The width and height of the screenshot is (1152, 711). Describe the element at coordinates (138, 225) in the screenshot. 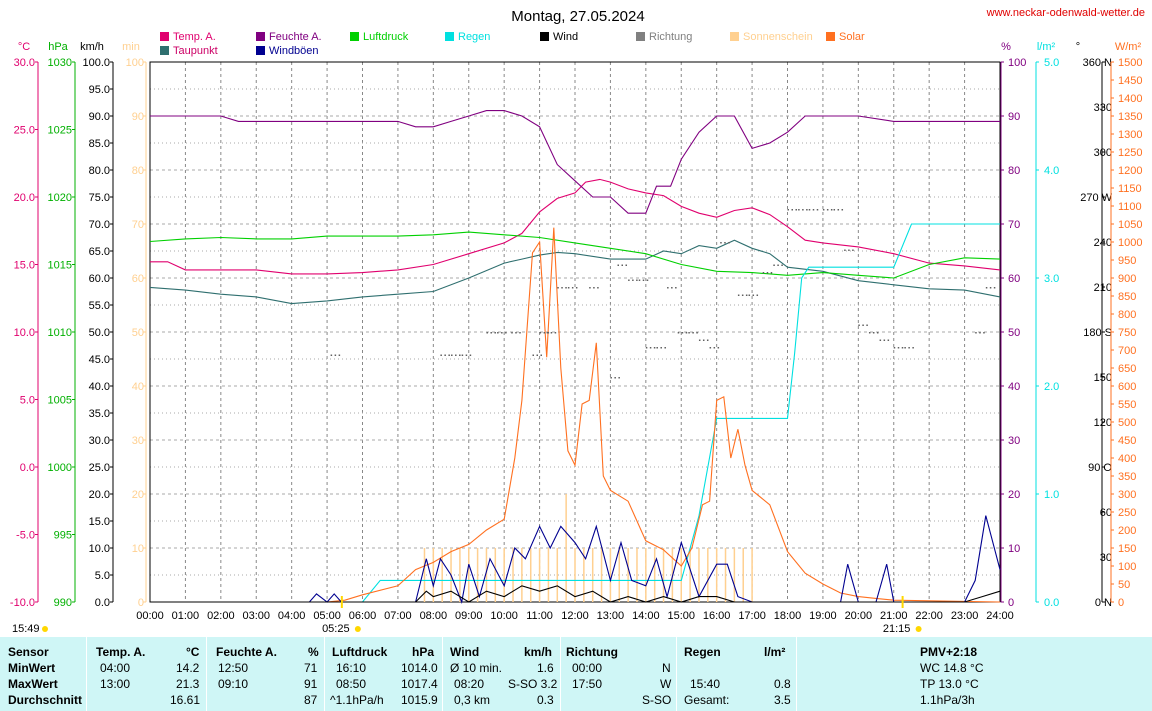

I see `left-axis-tick-label: 70` at that location.